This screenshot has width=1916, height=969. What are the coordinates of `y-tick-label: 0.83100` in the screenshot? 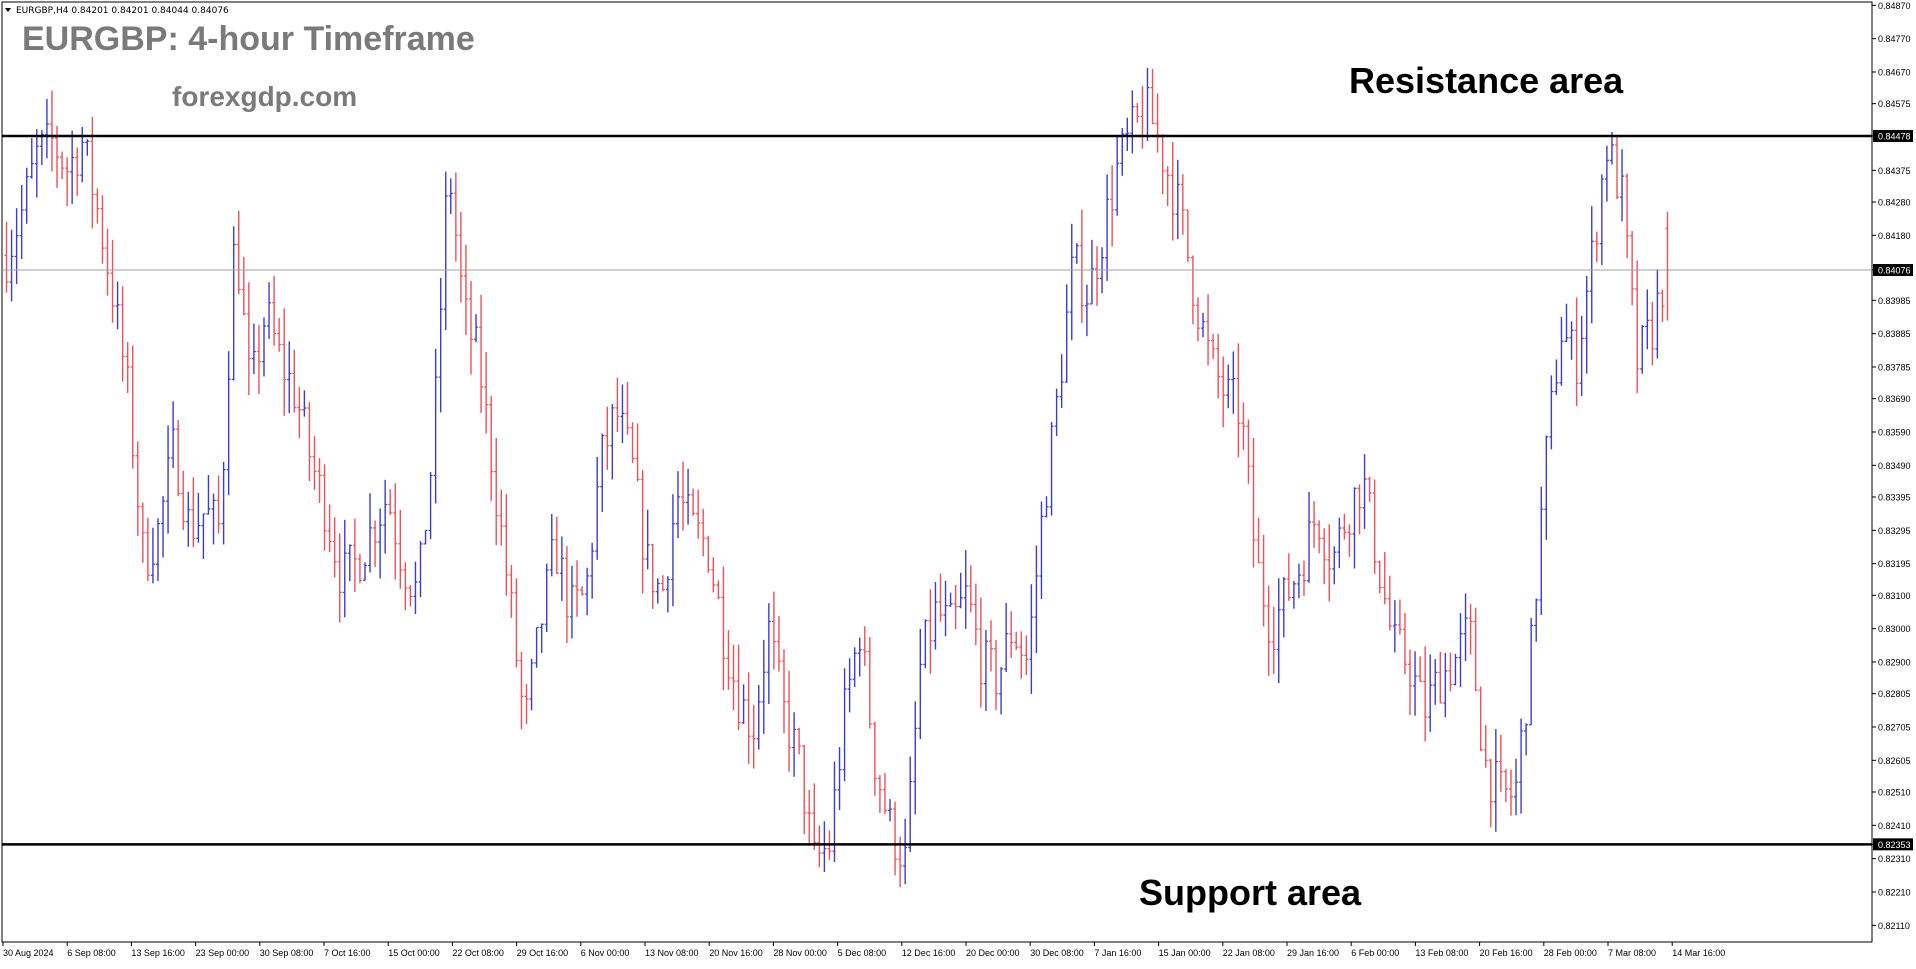 It's located at (1894, 596).